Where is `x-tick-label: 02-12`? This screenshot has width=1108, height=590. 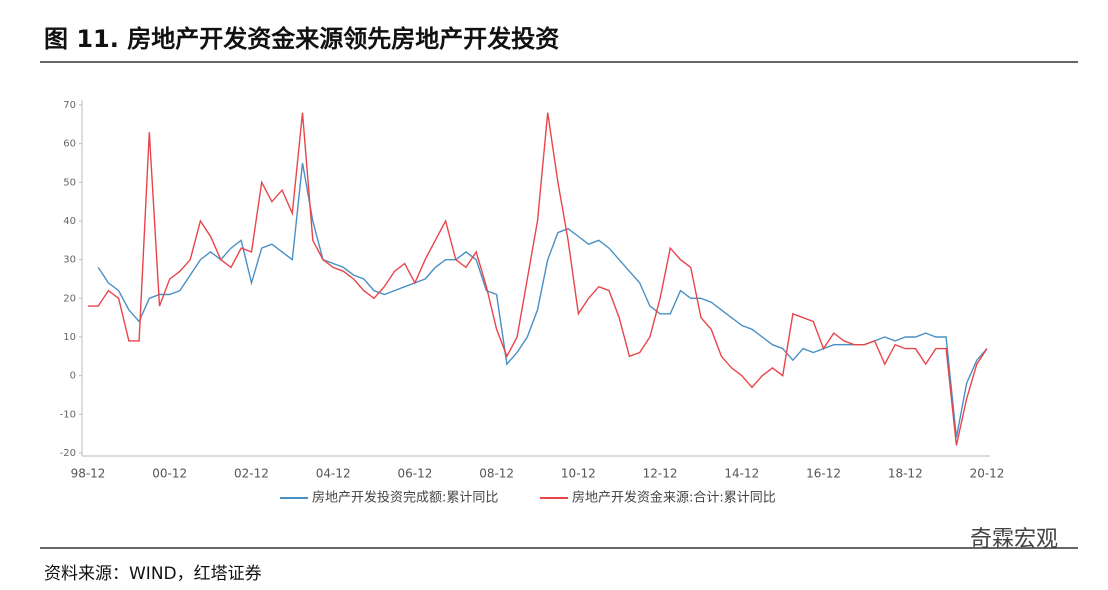 x-tick-label: 02-12 is located at coordinates (251, 474).